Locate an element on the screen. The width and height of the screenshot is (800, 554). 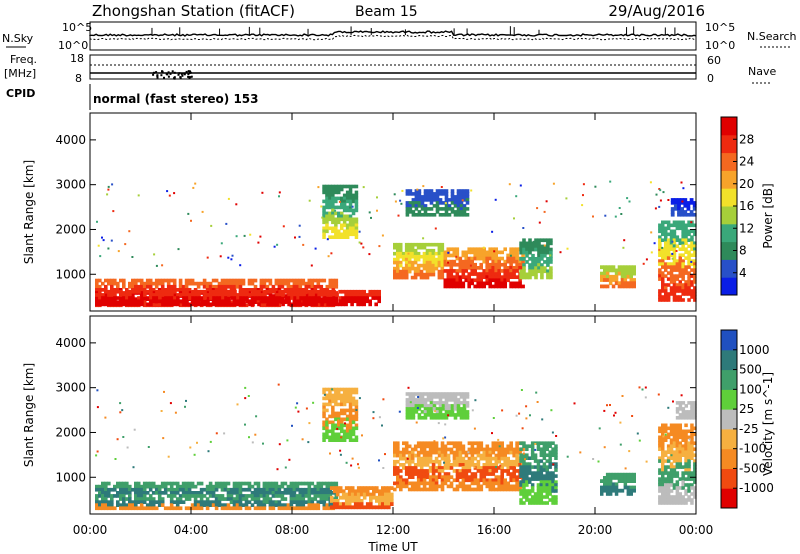
velocity-colorbar-label: Velocity [m s^-1] is located at coordinates (768, 424).